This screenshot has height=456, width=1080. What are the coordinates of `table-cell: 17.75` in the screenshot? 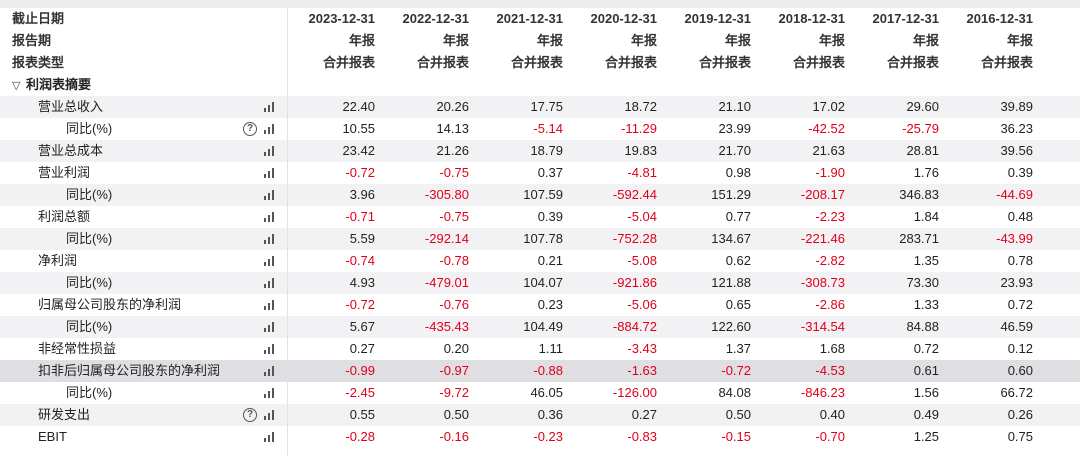 It's located at (546, 106).